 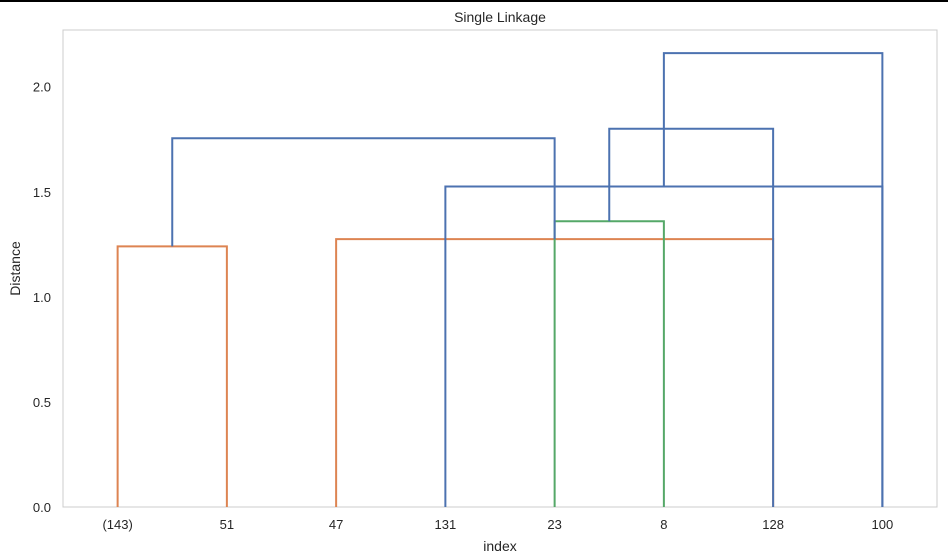 I want to click on y-tick-label: 0.5, so click(x=42, y=402).